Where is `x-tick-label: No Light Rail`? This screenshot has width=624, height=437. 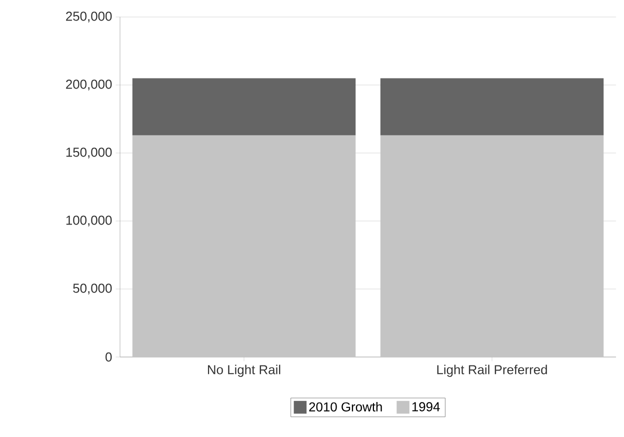
x-tick-label: No Light Rail is located at coordinates (244, 370).